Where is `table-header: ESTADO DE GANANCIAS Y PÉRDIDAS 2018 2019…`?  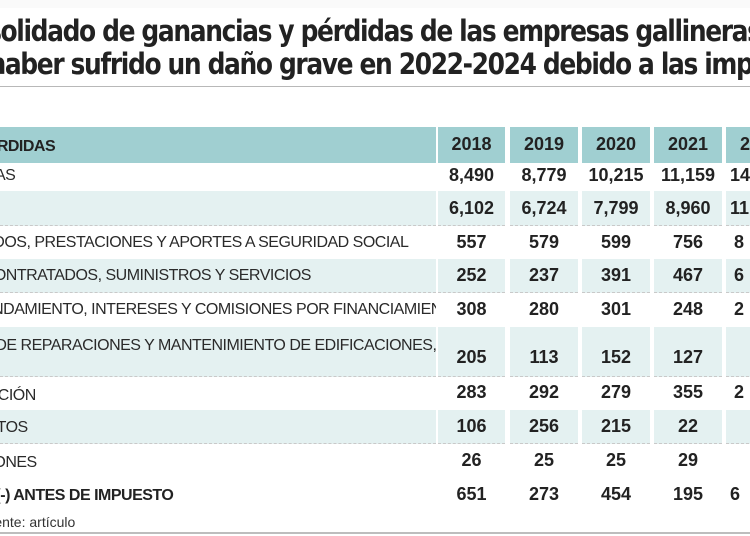 table-header: ESTADO DE GANANCIAS Y PÉRDIDAS 2018 2019… is located at coordinates (375, 145).